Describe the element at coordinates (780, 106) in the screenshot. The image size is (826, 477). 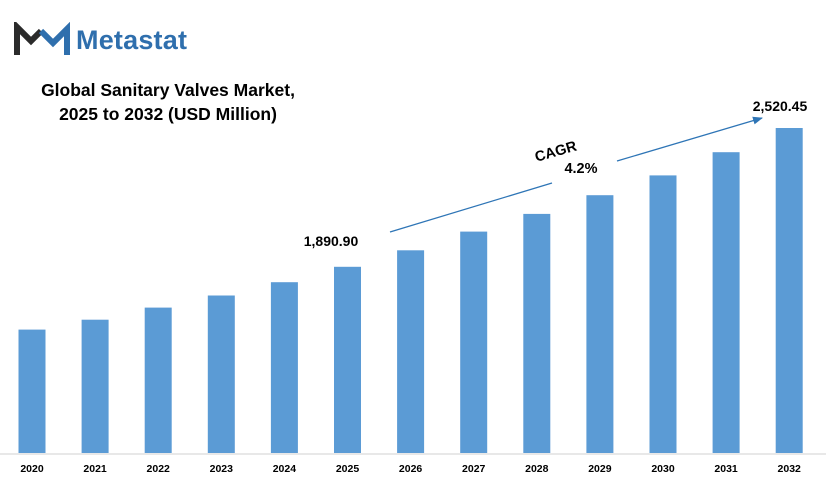
I see `end-value-label: 2,520.45` at that location.